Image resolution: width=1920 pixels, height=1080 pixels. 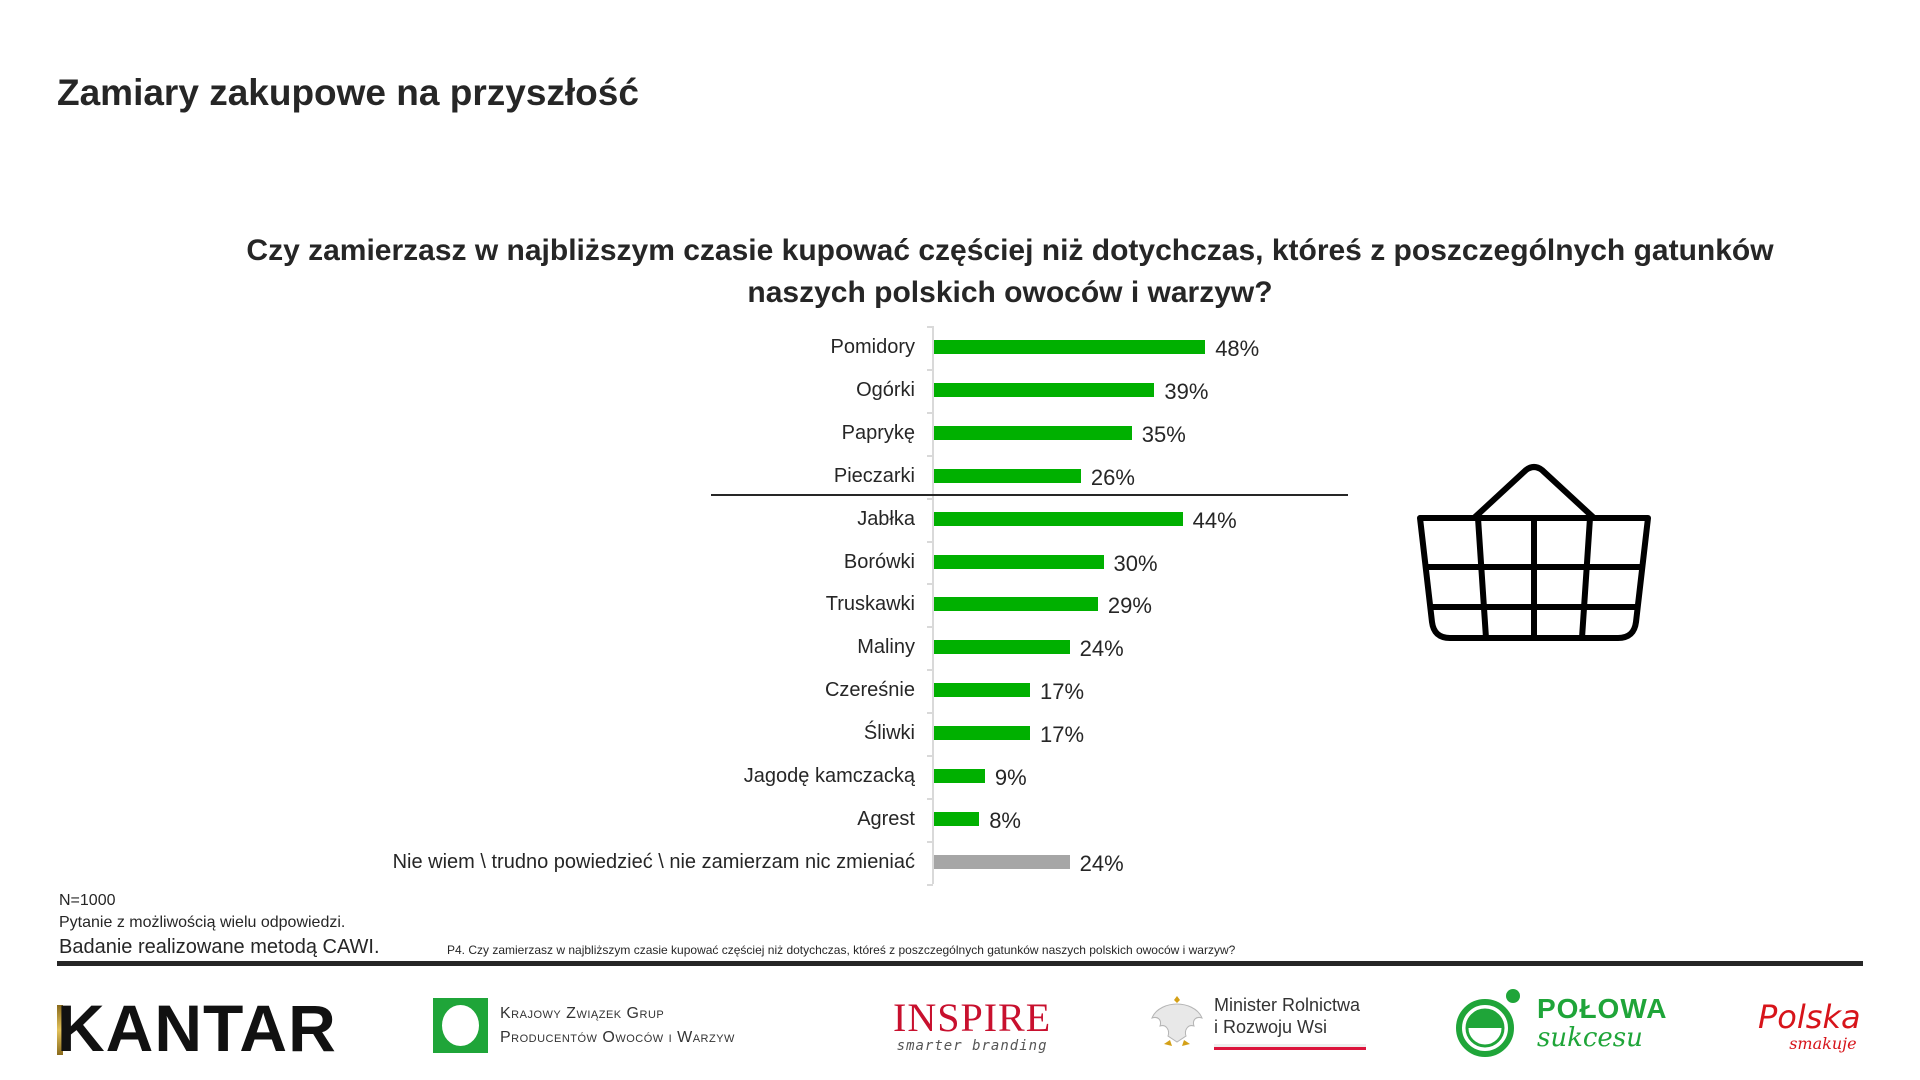 What do you see at coordinates (202, 922) in the screenshot?
I see `multiple-answers-note: Pytanie z możliwością wielu odpowiedzi.` at bounding box center [202, 922].